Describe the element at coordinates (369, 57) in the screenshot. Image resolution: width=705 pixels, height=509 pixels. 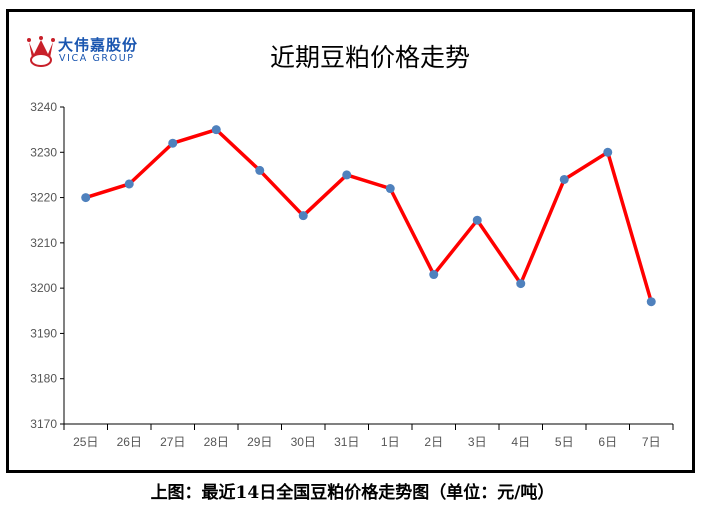
I see `chart-title: 近期豆粕价格走势` at that location.